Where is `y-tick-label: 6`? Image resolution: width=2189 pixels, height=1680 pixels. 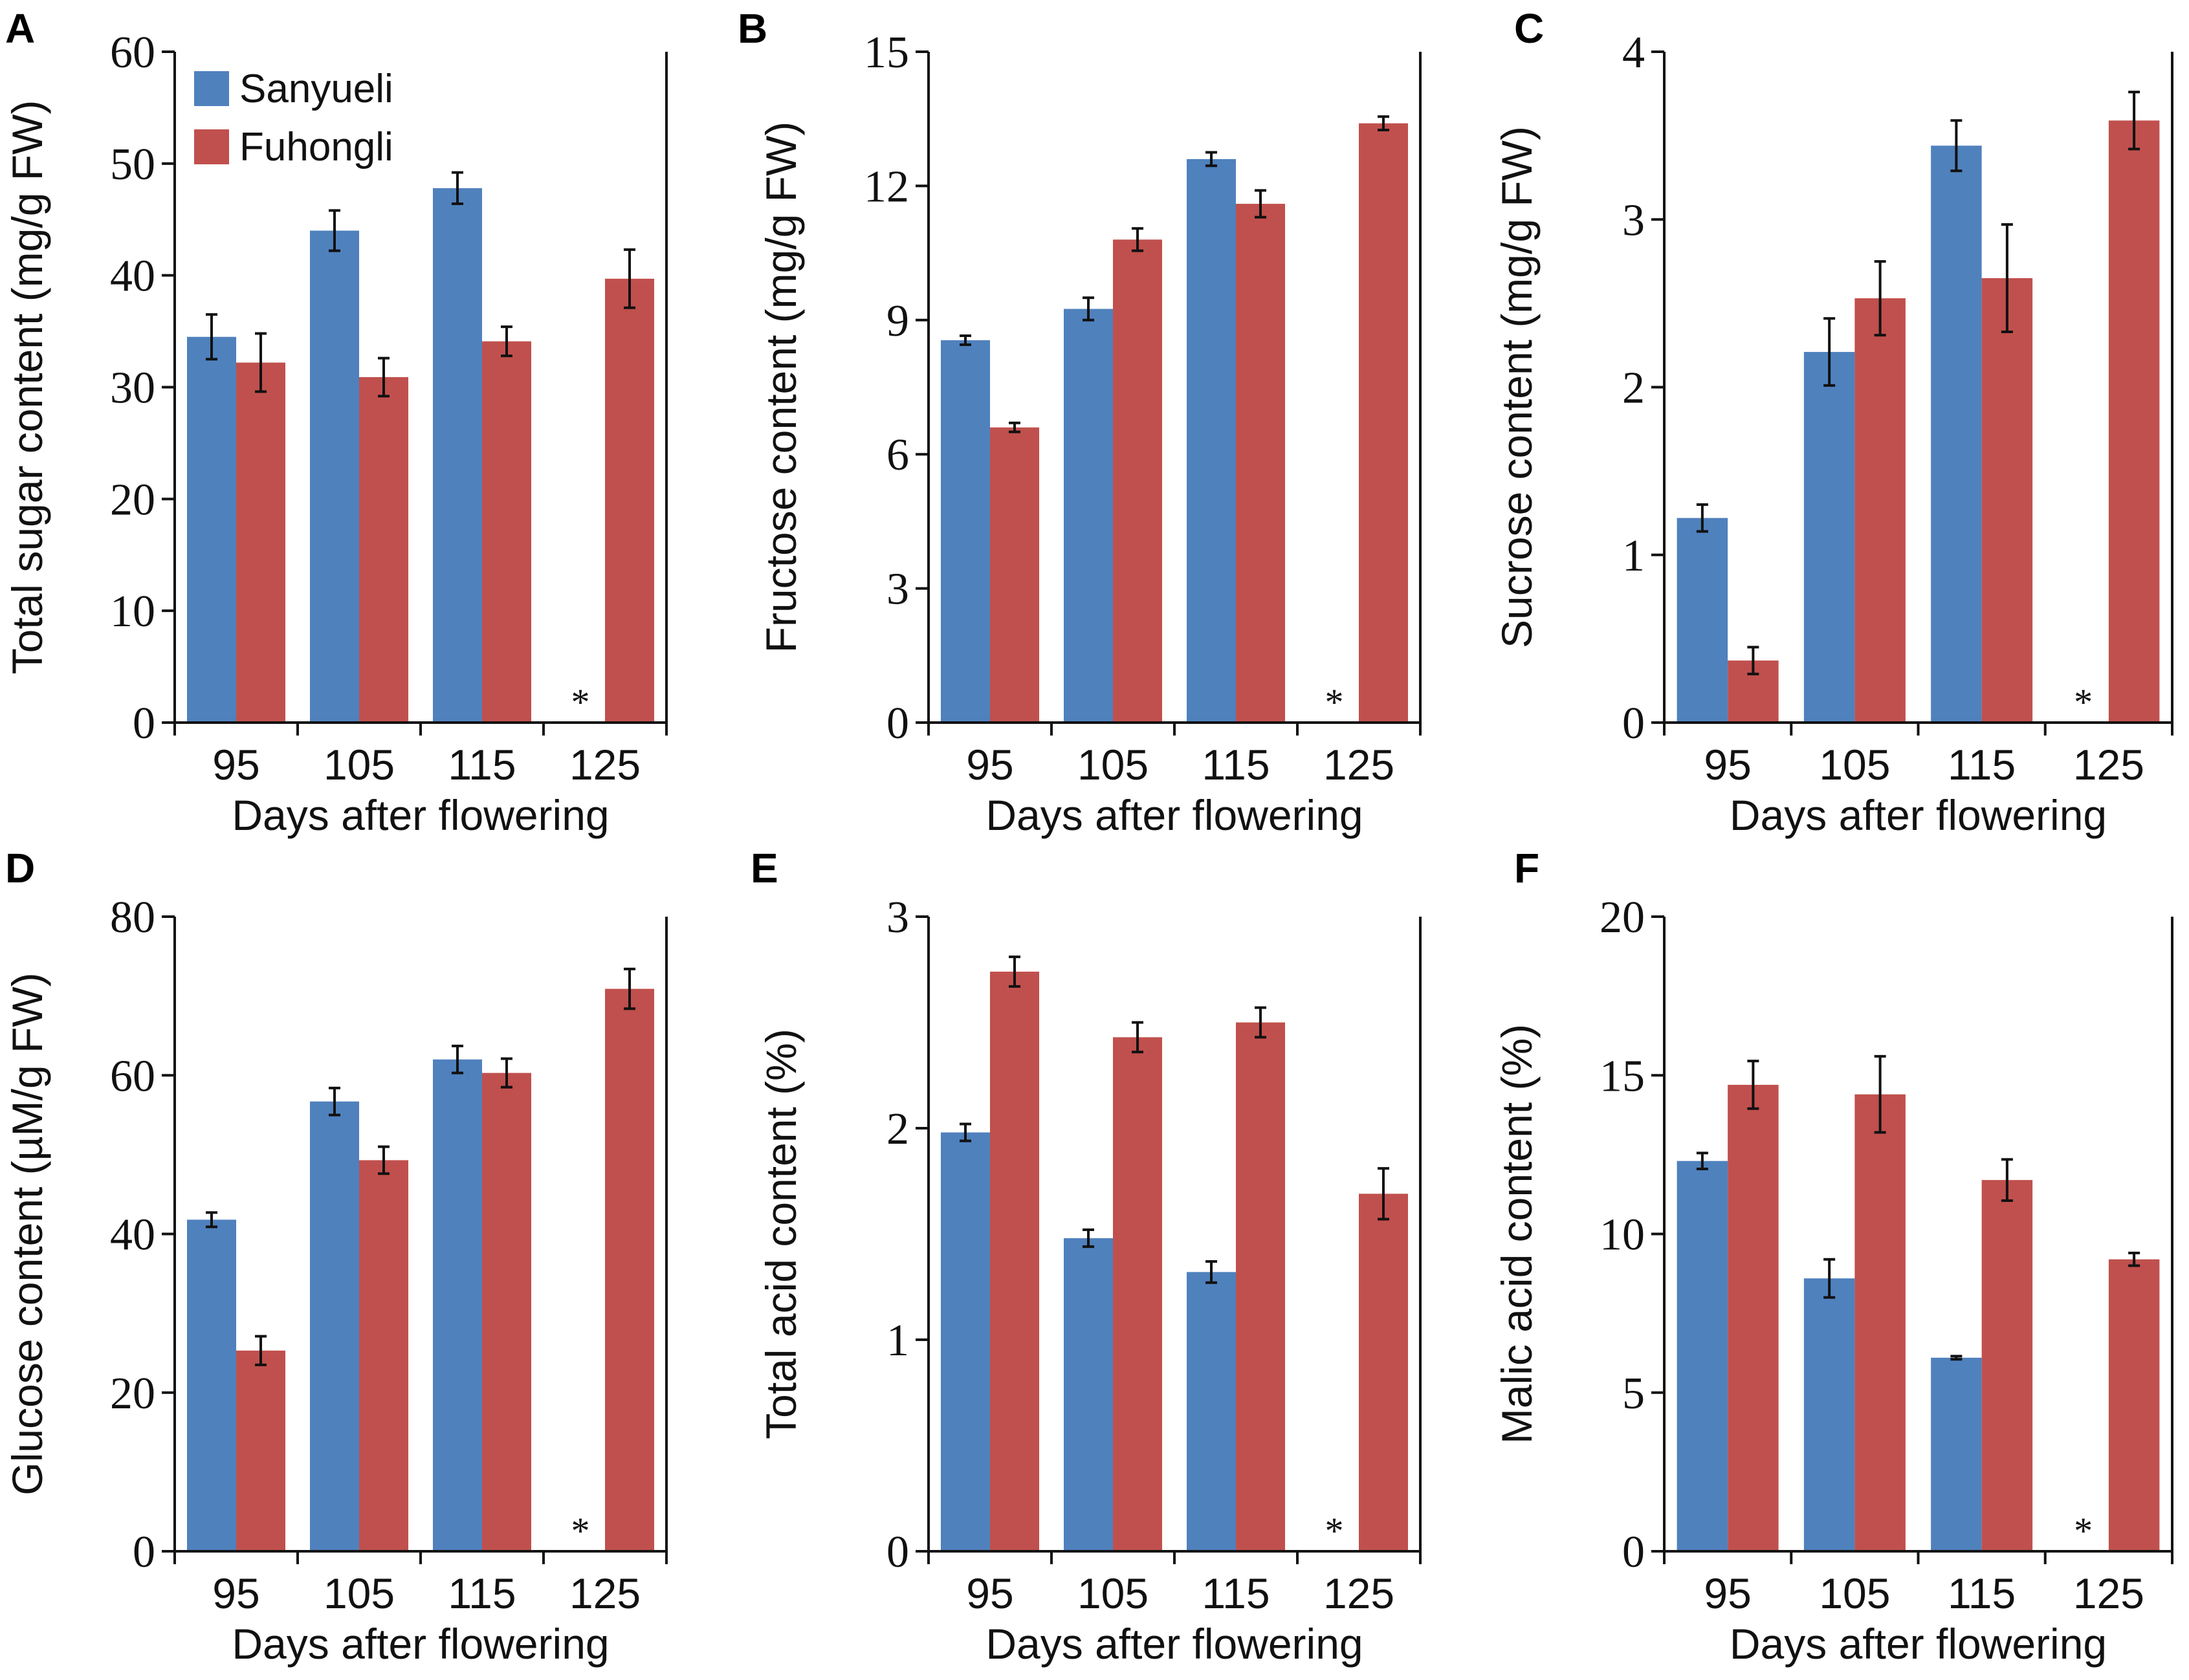
y-tick-label: 6 is located at coordinates (897, 455).